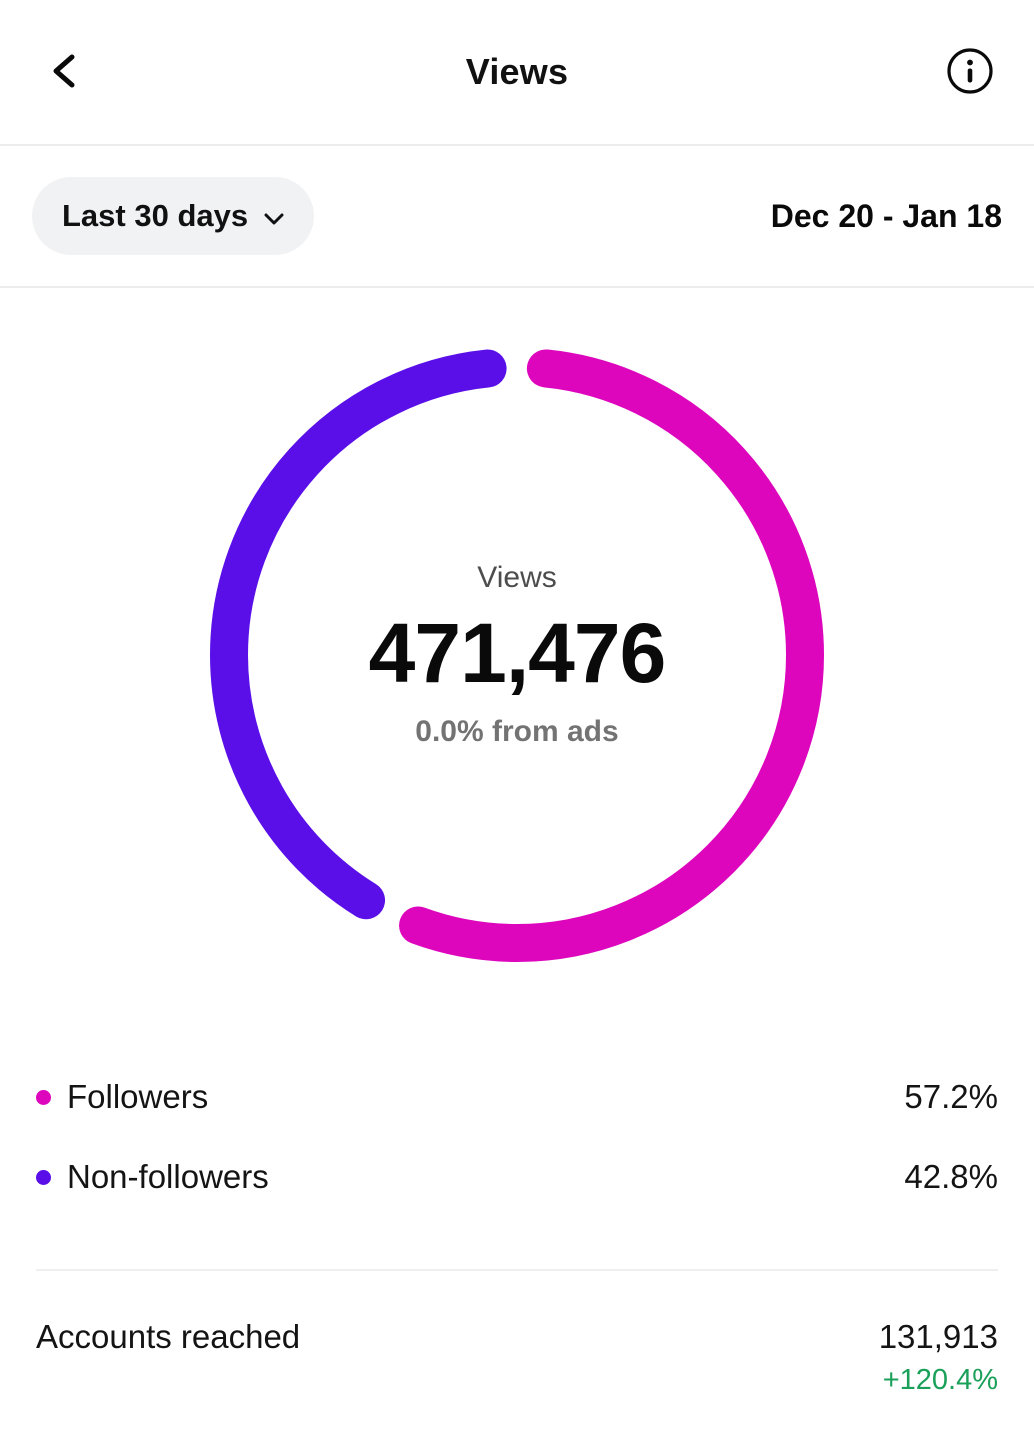 The image size is (1034, 1440). Describe the element at coordinates (517, 1177) in the screenshot. I see `legend-item-non-followers: Non-followers 42.8%` at that location.